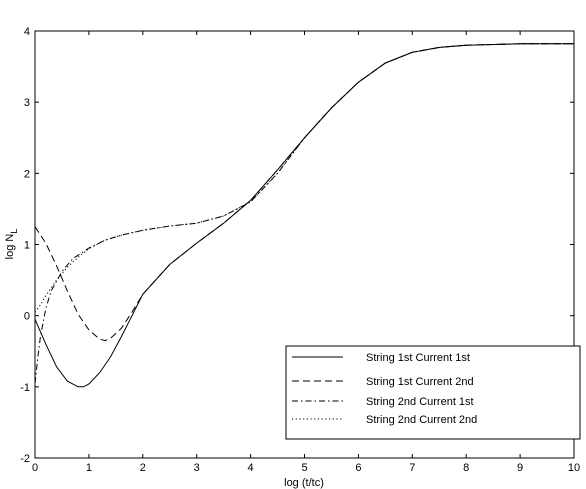  Describe the element at coordinates (89, 468) in the screenshot. I see `x-tick-label: 1` at that location.